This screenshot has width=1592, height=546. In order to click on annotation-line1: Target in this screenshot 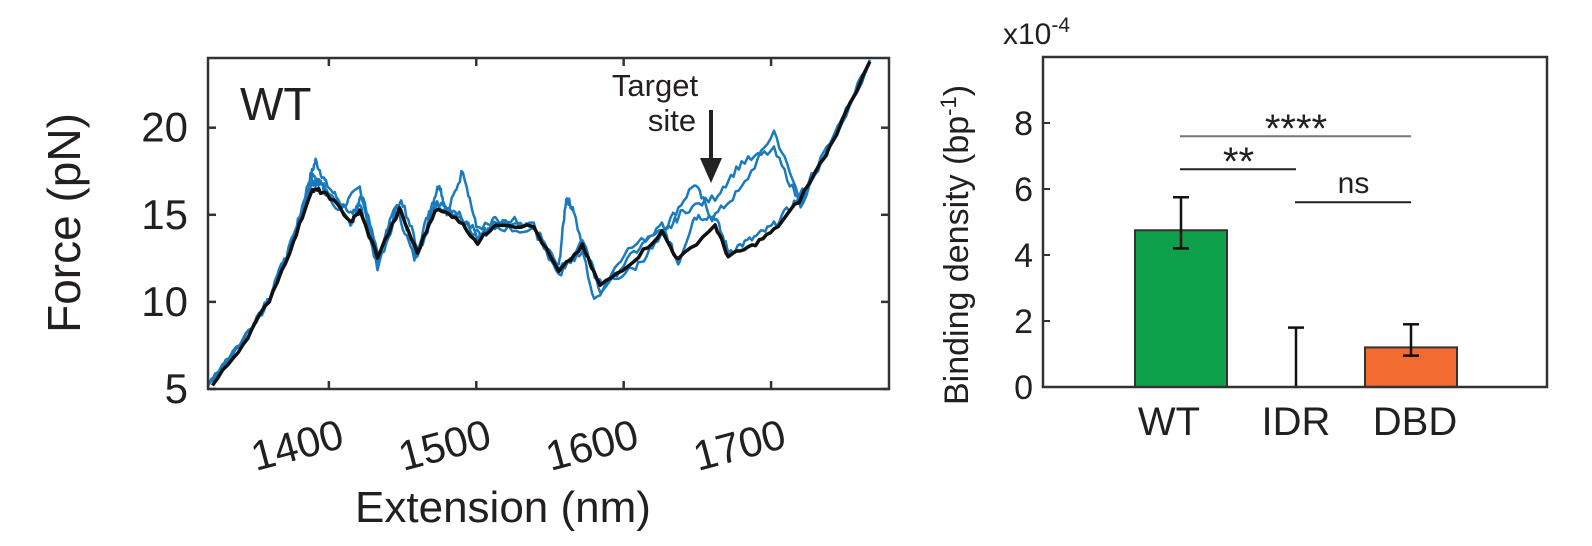, I will do `click(655, 85)`.